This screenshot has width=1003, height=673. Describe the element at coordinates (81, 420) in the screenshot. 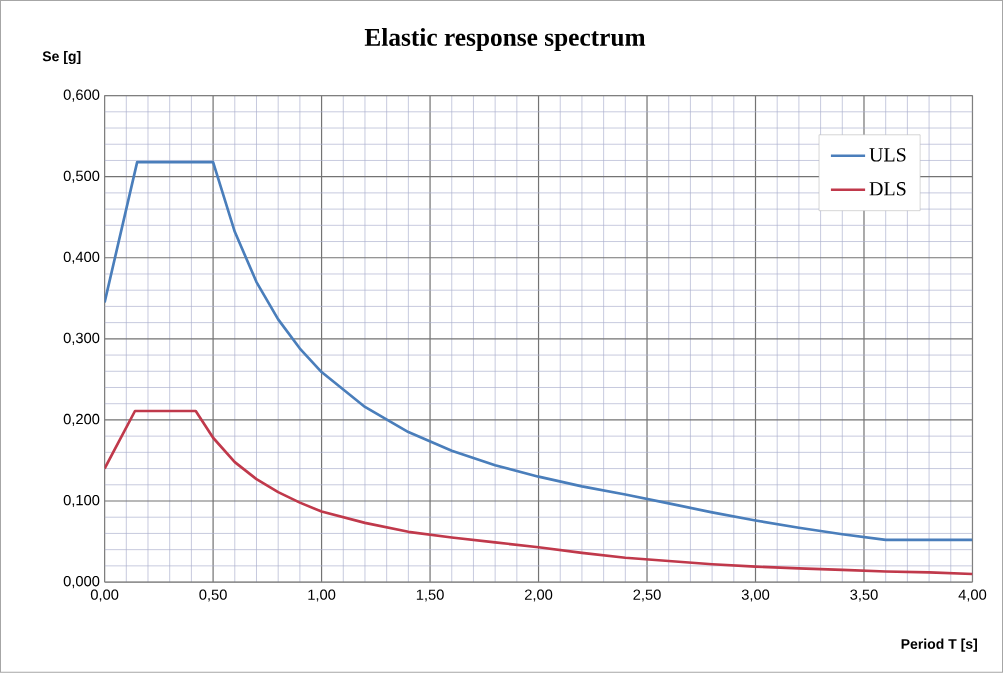

I see `y-tick-label: 0,200` at that location.